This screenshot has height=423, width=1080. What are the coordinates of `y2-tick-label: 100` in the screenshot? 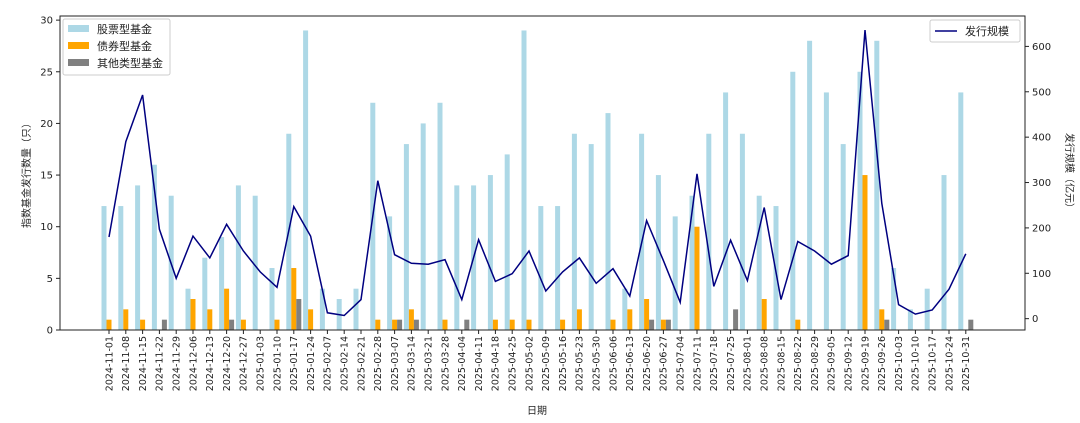 It's located at (1041, 274).